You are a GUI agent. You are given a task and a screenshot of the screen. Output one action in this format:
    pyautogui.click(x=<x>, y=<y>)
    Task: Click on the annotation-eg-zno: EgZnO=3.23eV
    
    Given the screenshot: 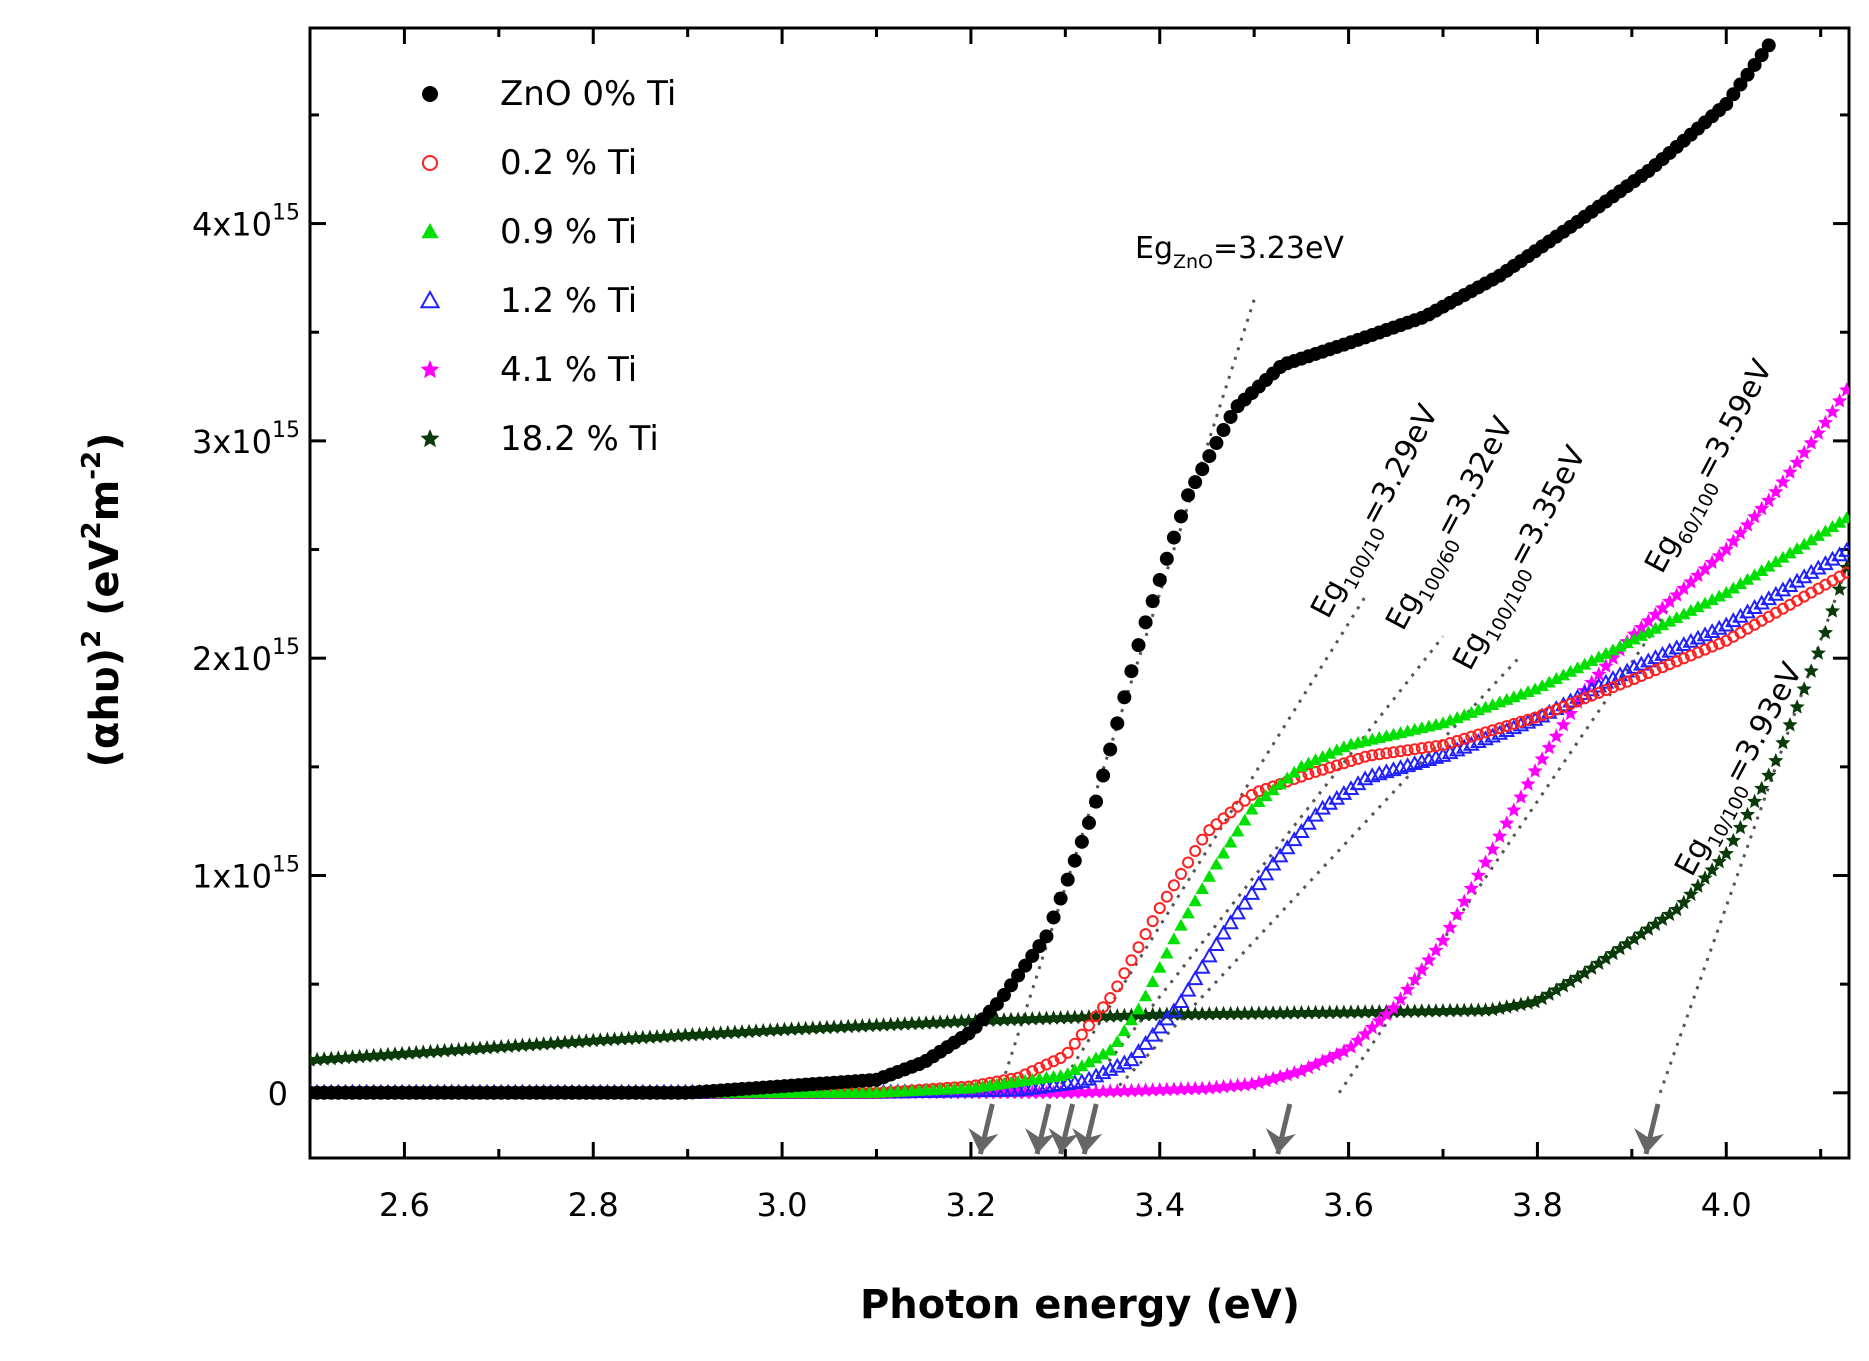 What is the action you would take?
    pyautogui.click(x=1239, y=252)
    